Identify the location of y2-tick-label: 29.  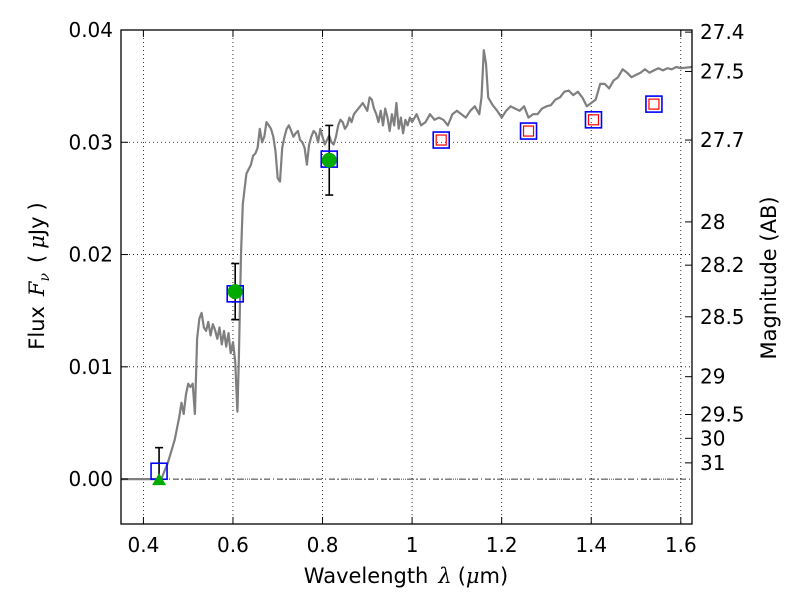
(712, 377).